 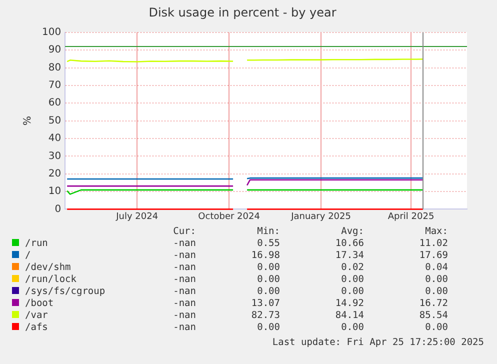 What do you see at coordinates (433, 256) in the screenshot?
I see `text: 17.69` at bounding box center [433, 256].